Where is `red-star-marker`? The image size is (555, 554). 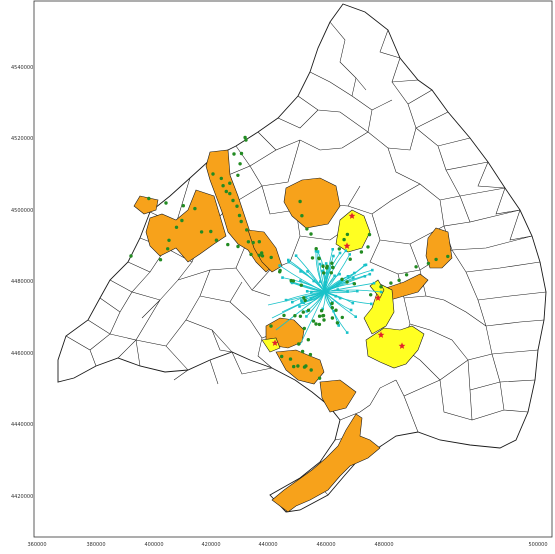 red-star-marker is located at coordinates (402, 345).